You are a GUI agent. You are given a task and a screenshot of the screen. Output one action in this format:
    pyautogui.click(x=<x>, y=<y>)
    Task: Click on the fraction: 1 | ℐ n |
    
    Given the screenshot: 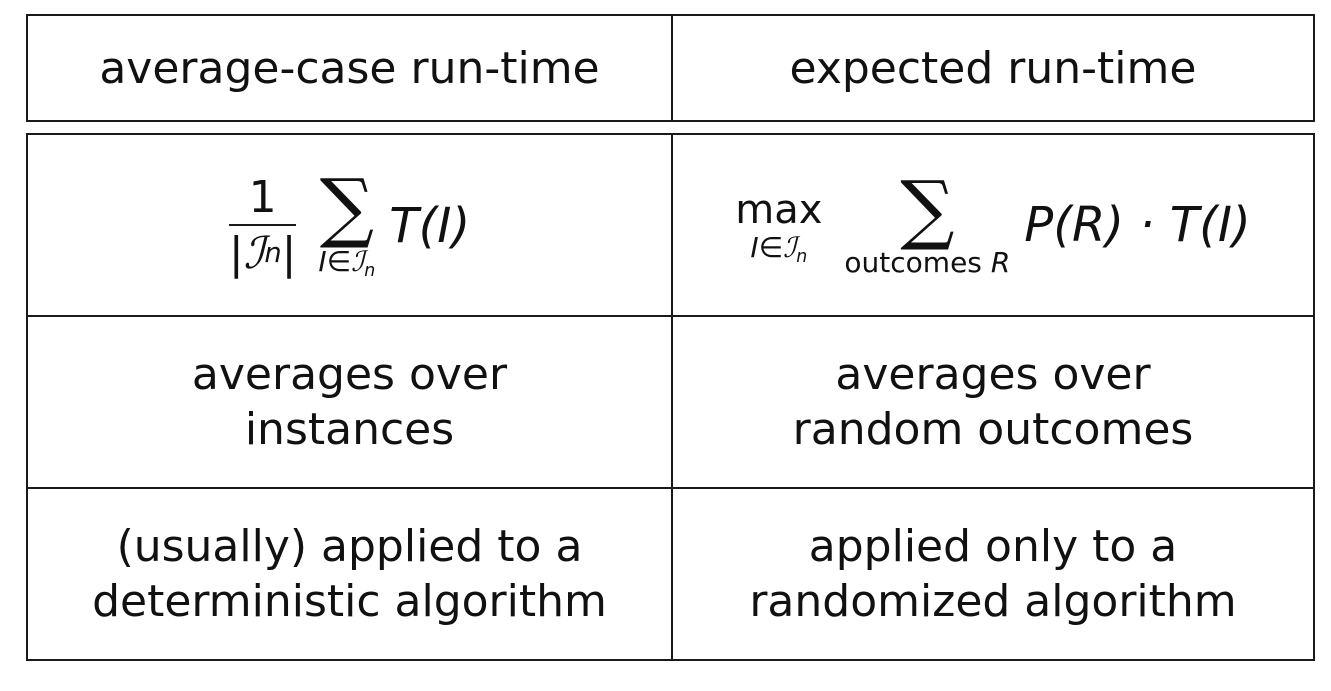 What is the action you would take?
    pyautogui.click(x=262, y=223)
    